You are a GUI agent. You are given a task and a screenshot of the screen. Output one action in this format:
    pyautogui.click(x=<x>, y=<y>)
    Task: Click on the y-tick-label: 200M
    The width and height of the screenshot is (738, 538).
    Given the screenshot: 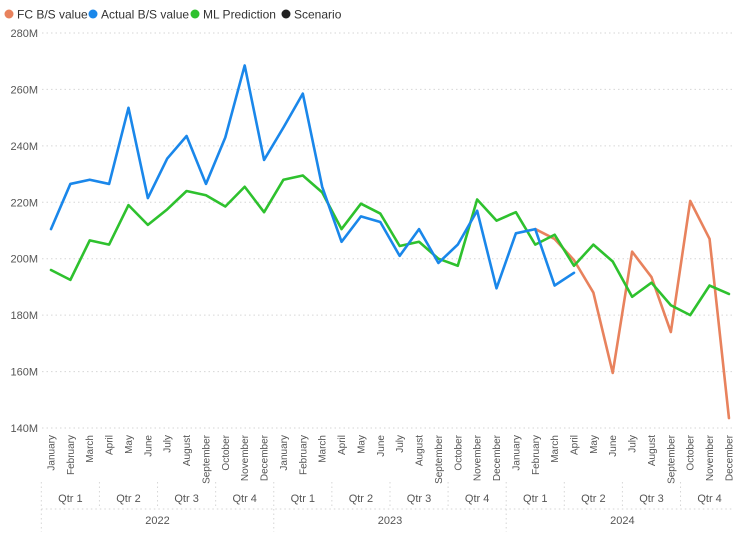 What is the action you would take?
    pyautogui.click(x=24, y=260)
    